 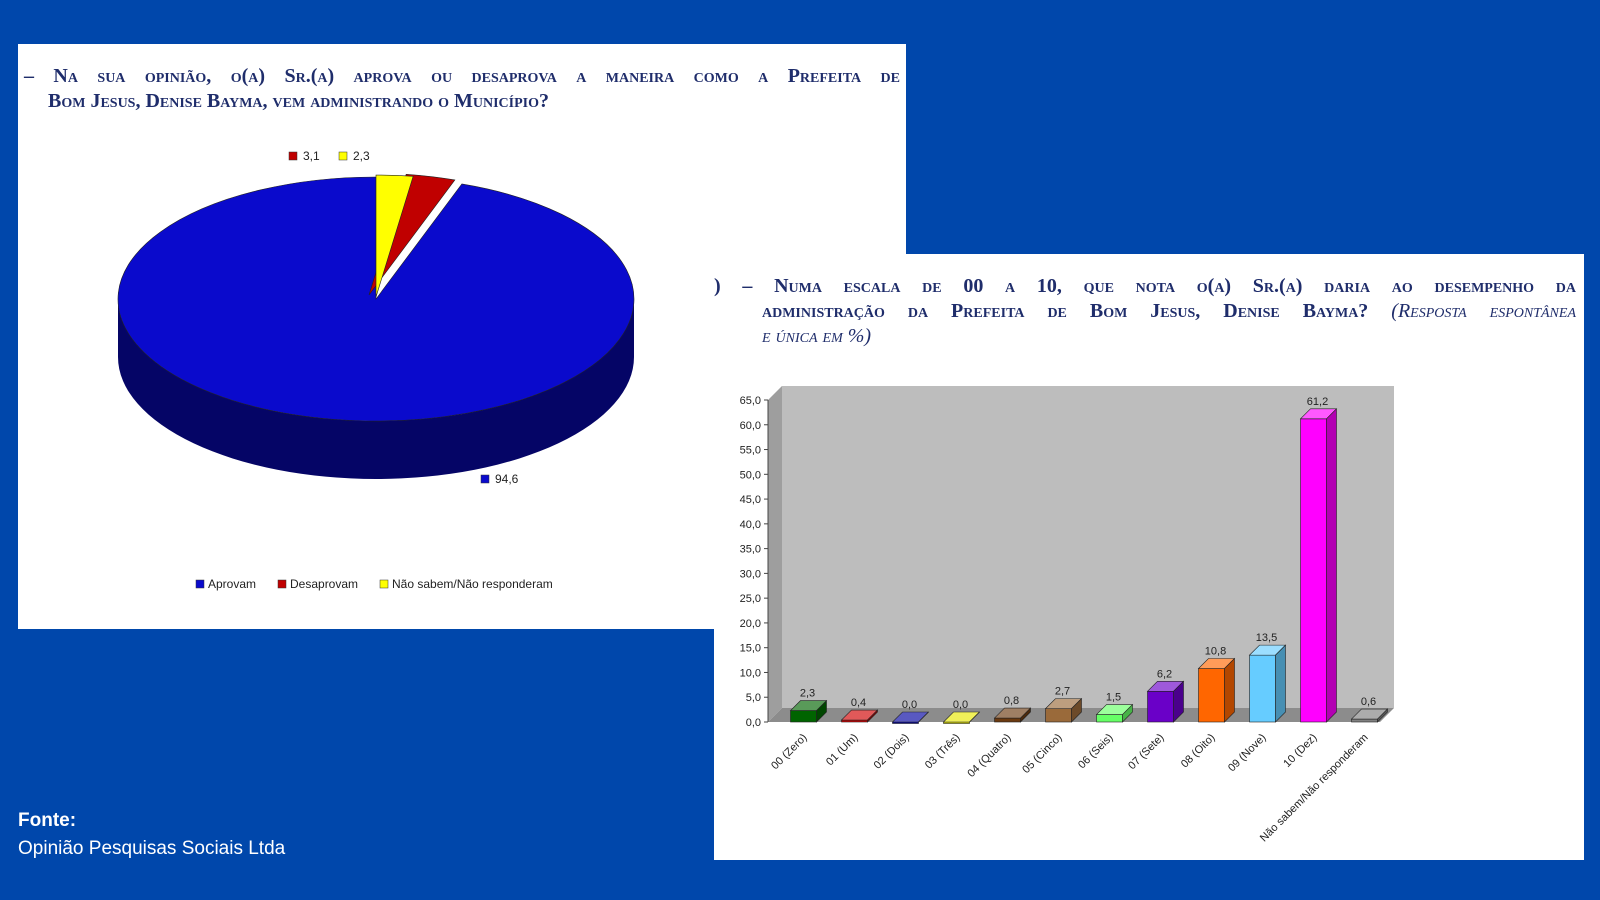 What do you see at coordinates (1088, 547) in the screenshot?
I see `bar-back-wall` at bounding box center [1088, 547].